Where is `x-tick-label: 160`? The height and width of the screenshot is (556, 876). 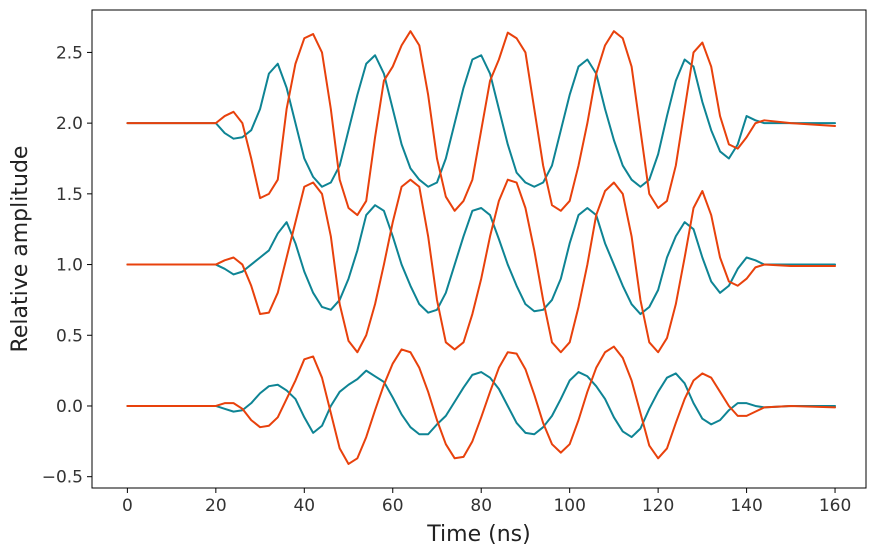 x-tick-label: 160 is located at coordinates (835, 506).